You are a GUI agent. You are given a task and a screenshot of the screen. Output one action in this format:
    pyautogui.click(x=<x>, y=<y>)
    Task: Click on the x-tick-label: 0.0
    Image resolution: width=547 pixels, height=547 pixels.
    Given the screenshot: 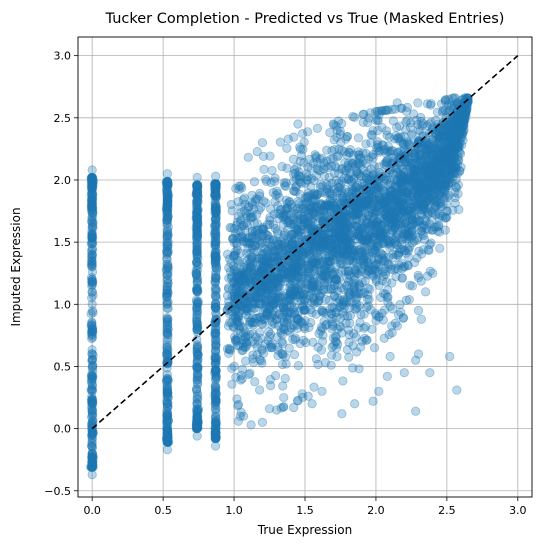 What is the action you would take?
    pyautogui.click(x=92, y=510)
    